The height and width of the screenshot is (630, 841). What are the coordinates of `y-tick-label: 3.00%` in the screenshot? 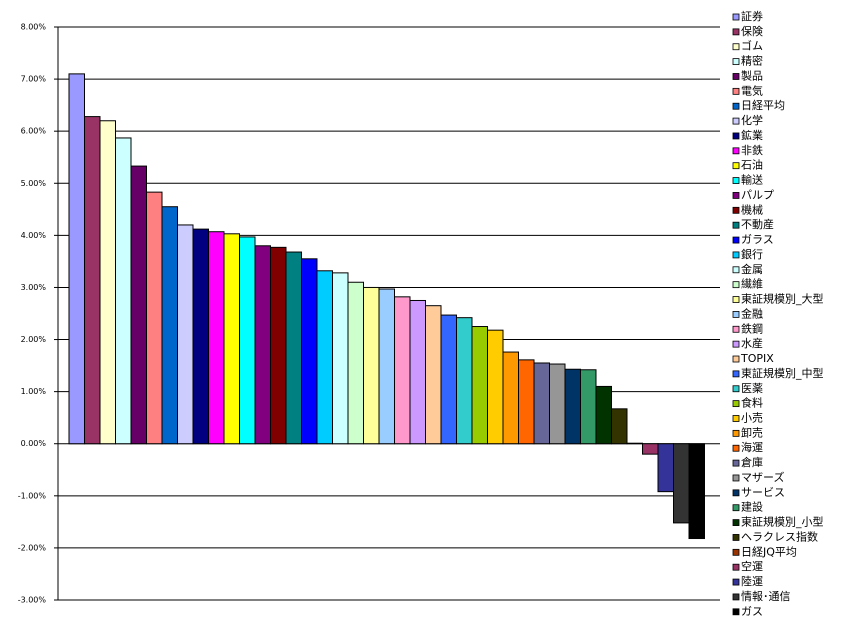 It's located at (34, 287).